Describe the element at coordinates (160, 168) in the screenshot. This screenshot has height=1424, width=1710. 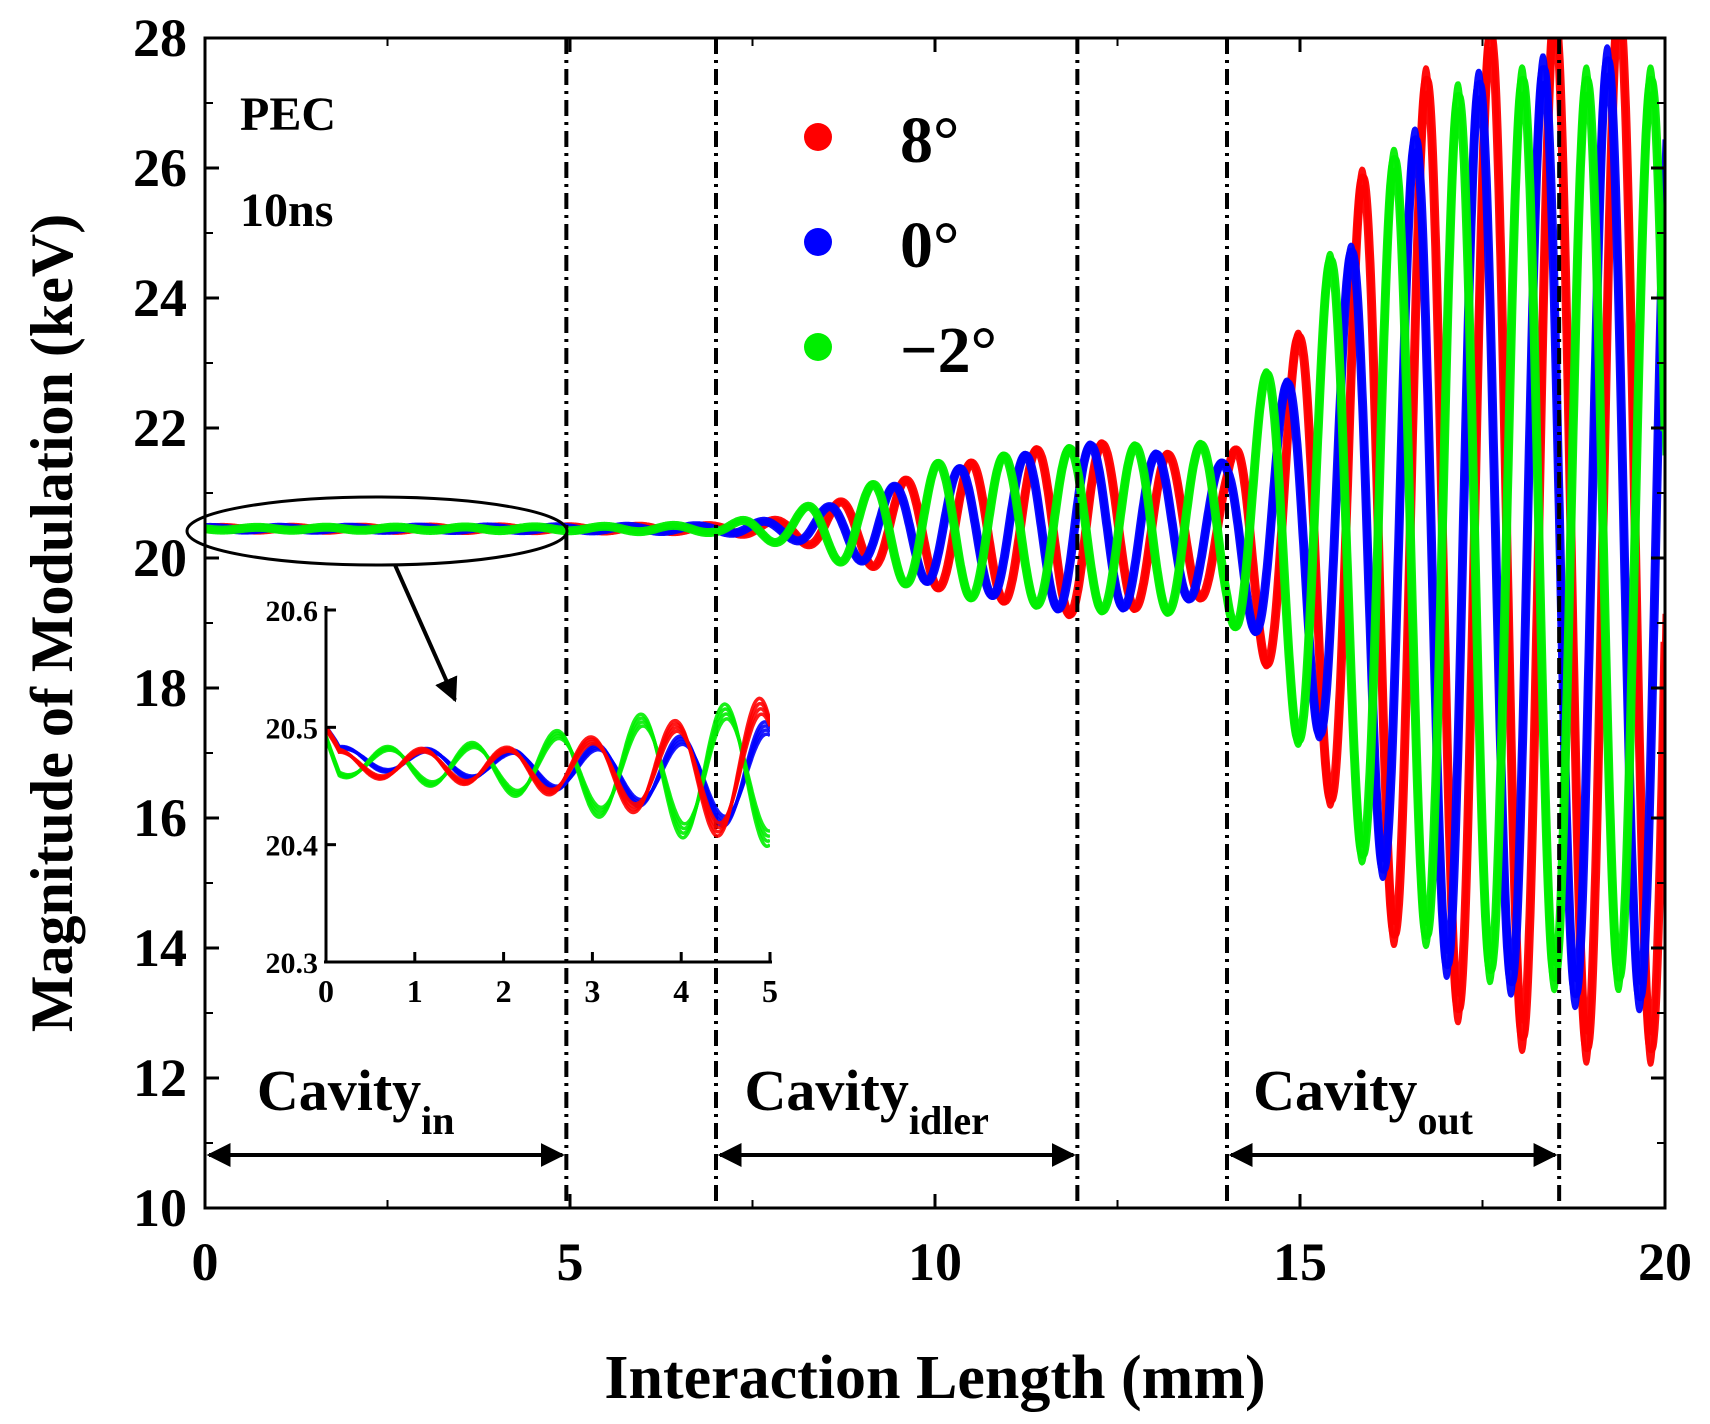
I see `y-tick-label: 26` at that location.